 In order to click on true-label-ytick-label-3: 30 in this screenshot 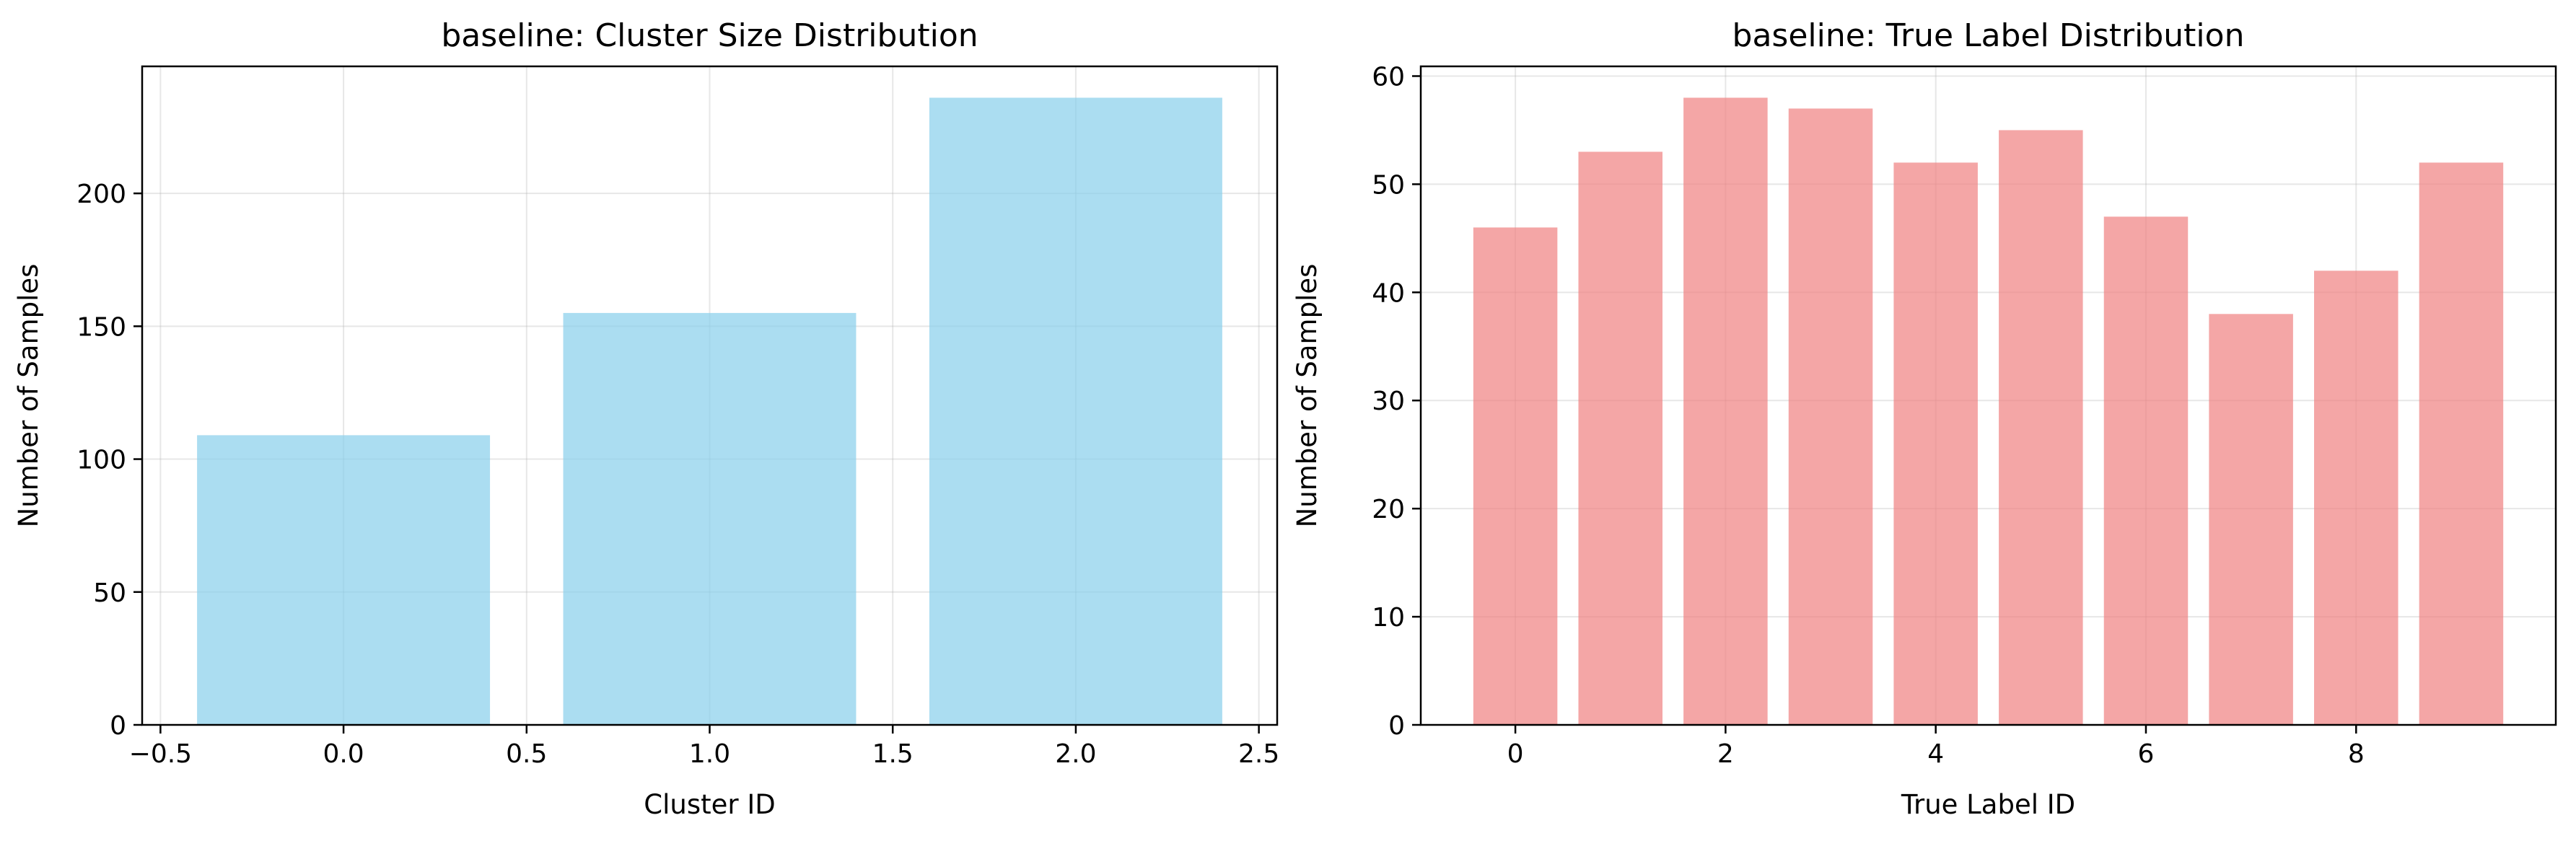, I will do `click(1388, 401)`.